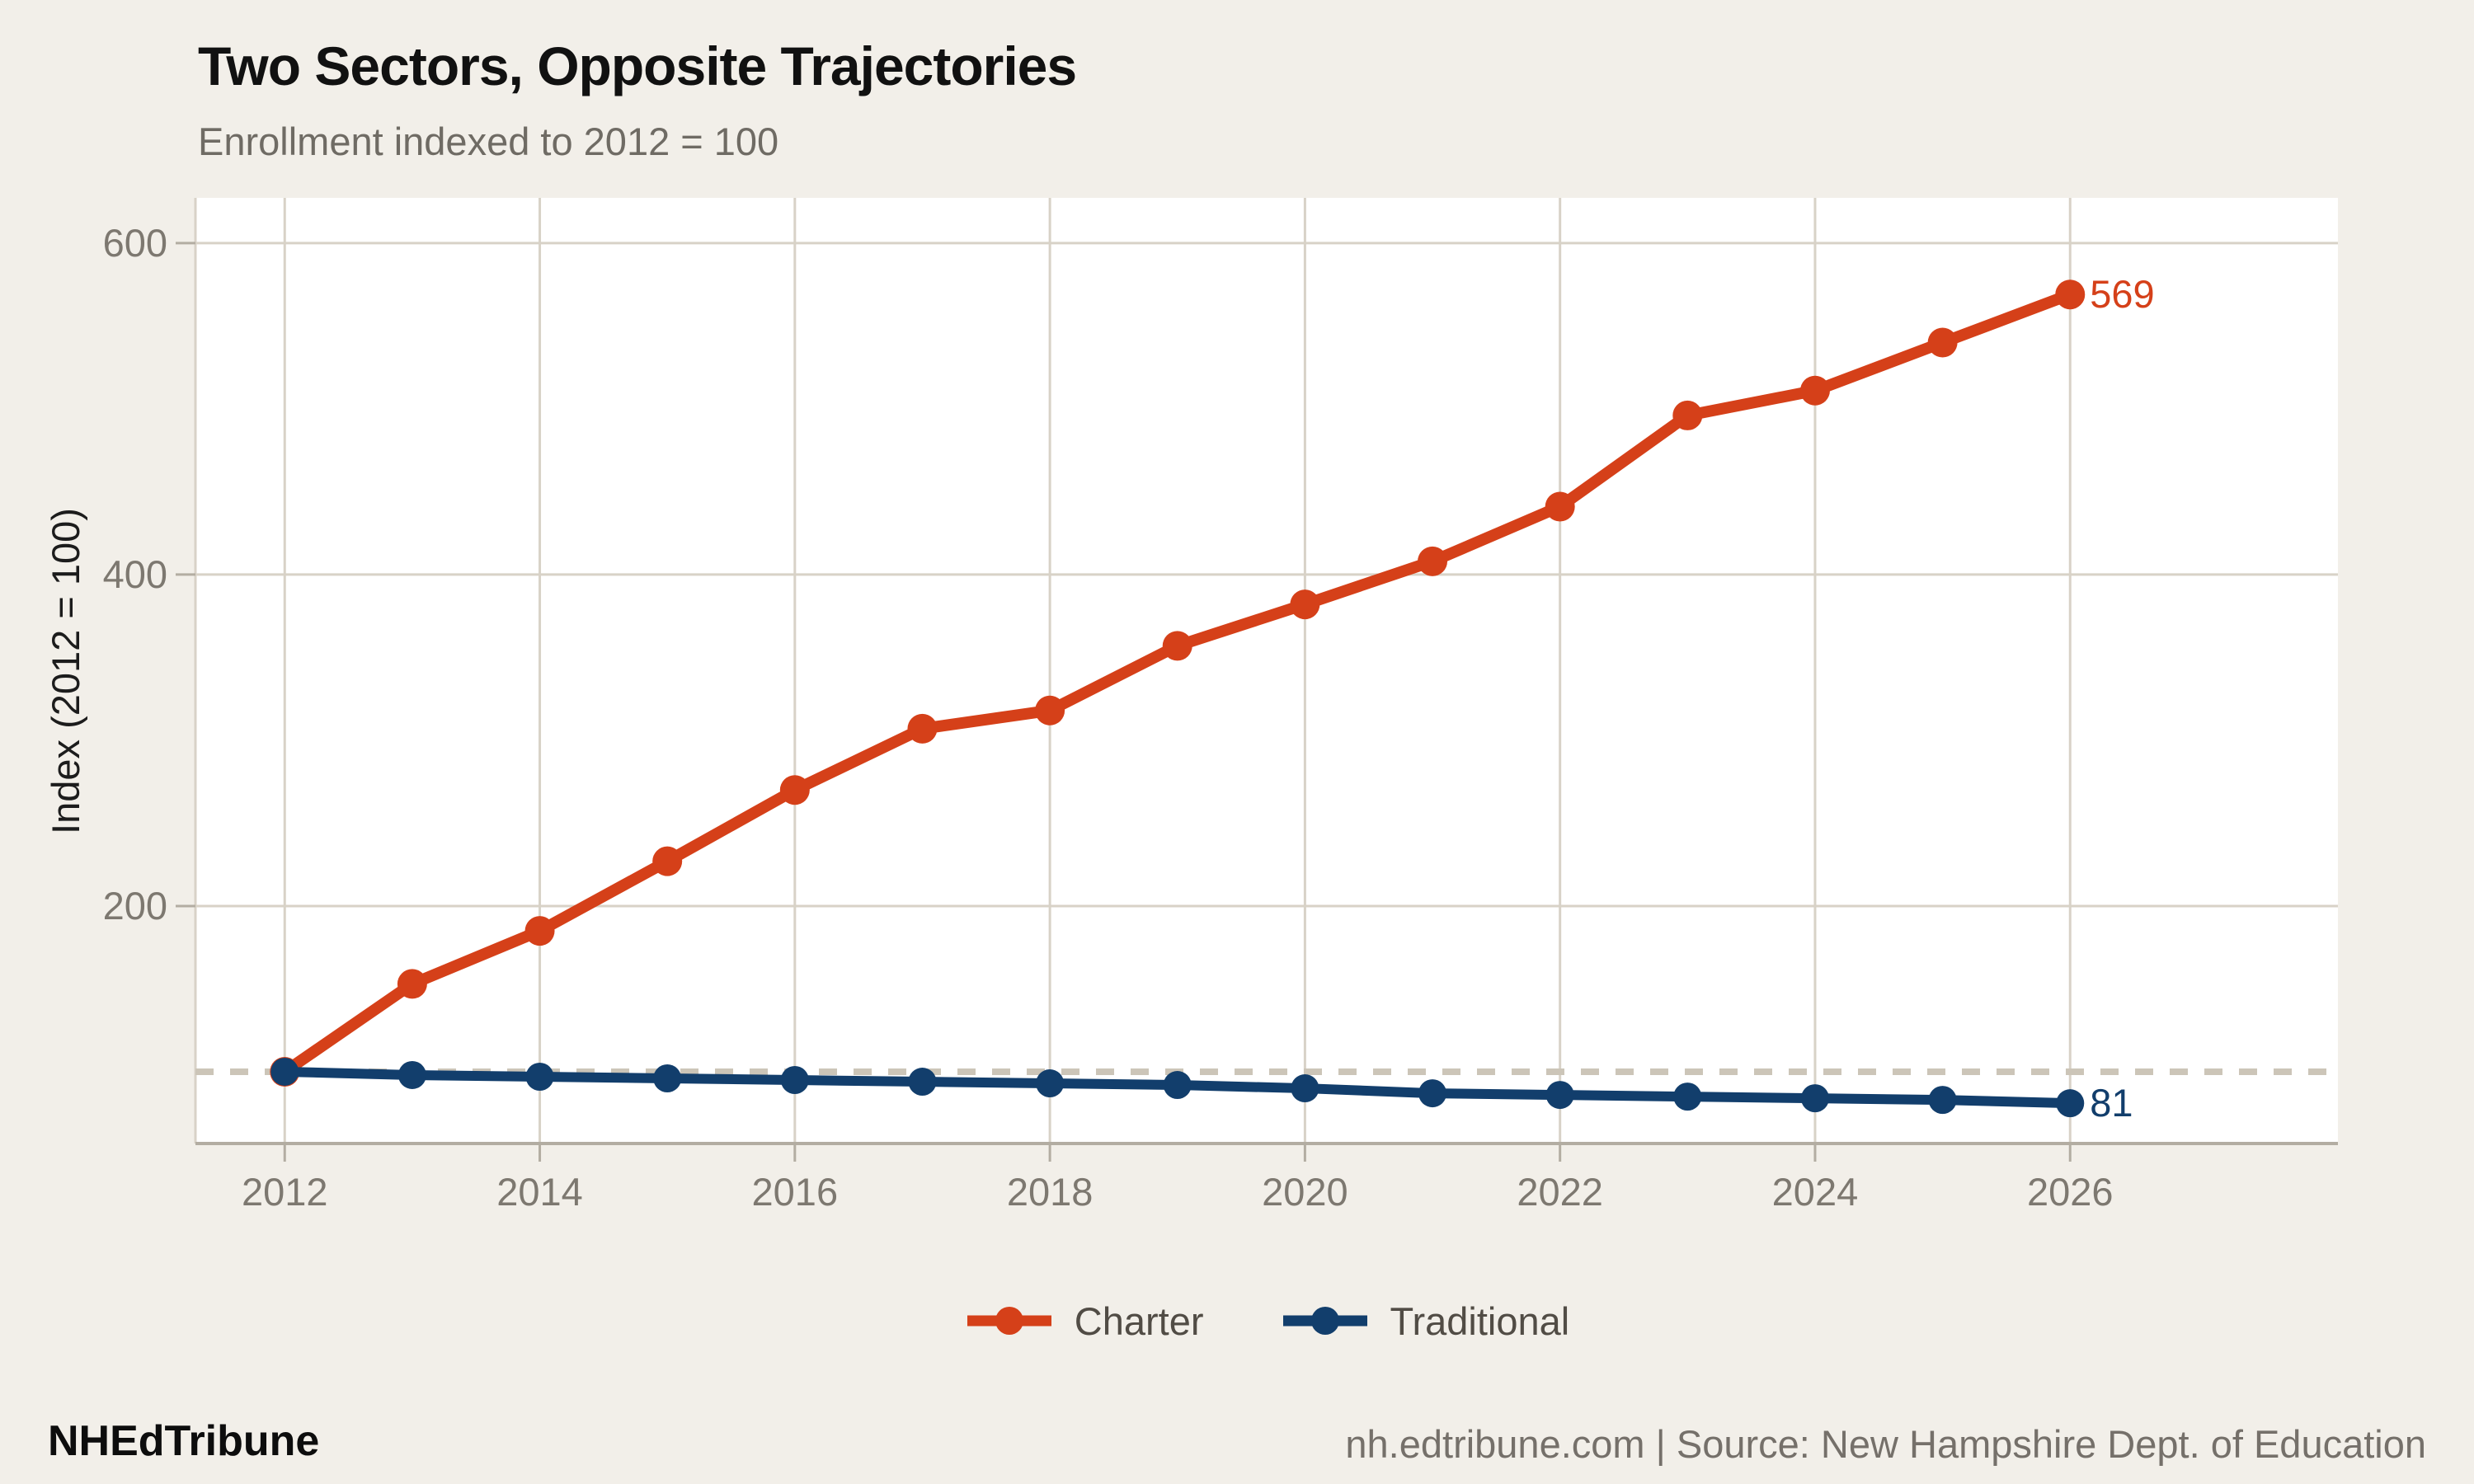  I want to click on charter-marker-2022, so click(1560, 506).